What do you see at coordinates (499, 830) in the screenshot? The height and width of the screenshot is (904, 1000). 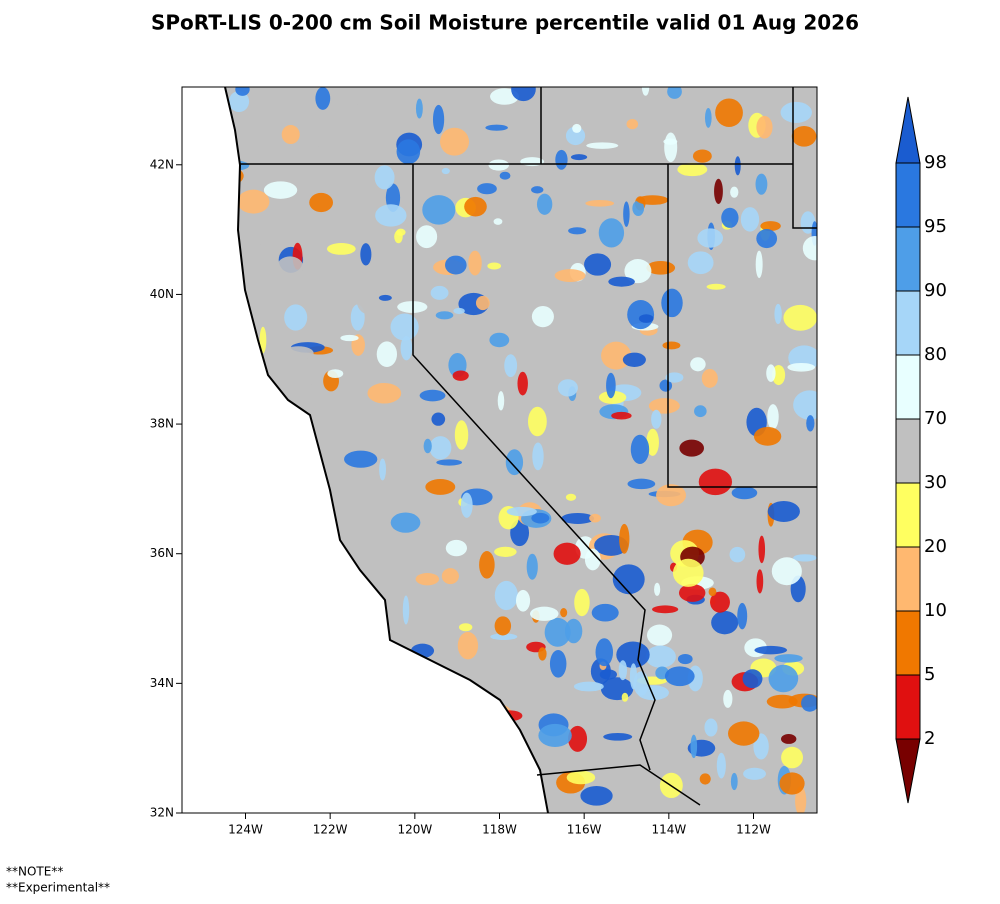 I see `x-tick-label: 118W` at bounding box center [499, 830].